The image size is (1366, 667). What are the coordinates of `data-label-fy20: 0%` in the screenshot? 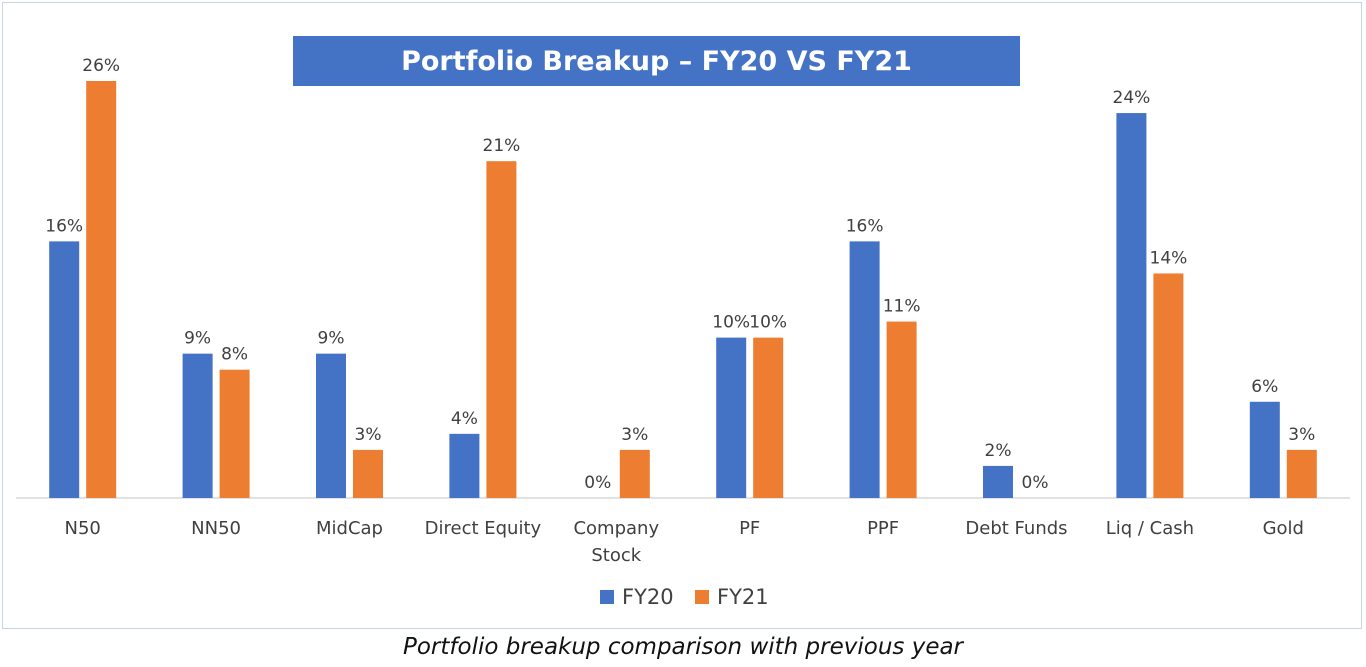 It's located at (597, 483).